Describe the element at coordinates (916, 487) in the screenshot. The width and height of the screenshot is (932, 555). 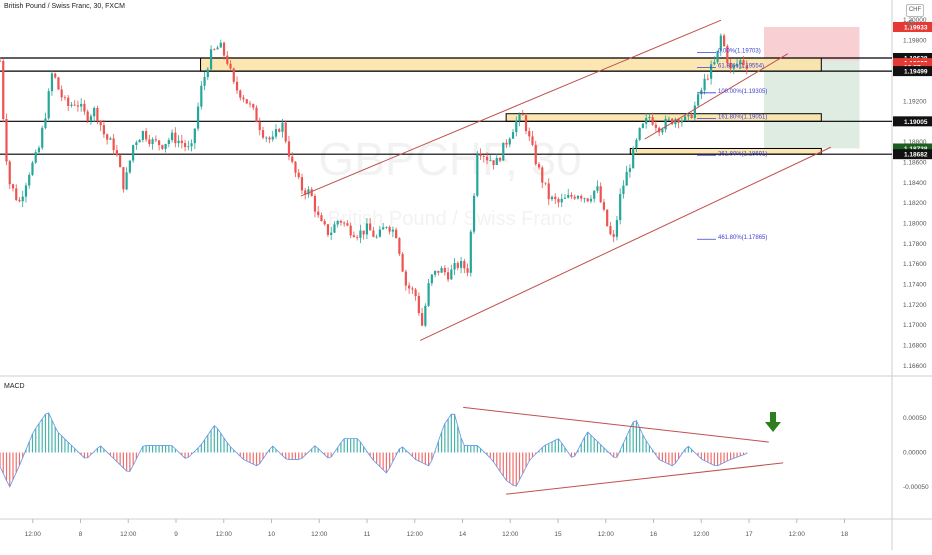
I see `macd-tick-label: -0.00050` at that location.